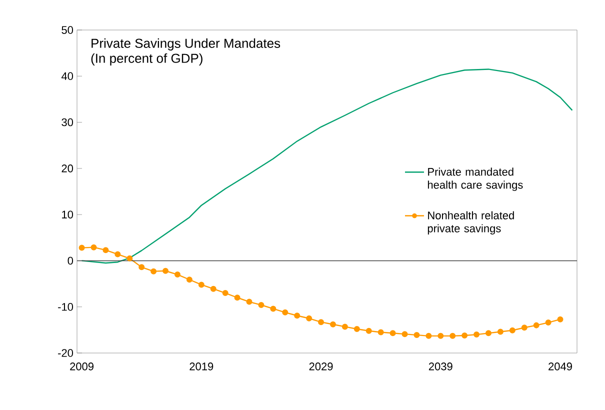  I want to click on x-tick-label: 2029, so click(321, 366).